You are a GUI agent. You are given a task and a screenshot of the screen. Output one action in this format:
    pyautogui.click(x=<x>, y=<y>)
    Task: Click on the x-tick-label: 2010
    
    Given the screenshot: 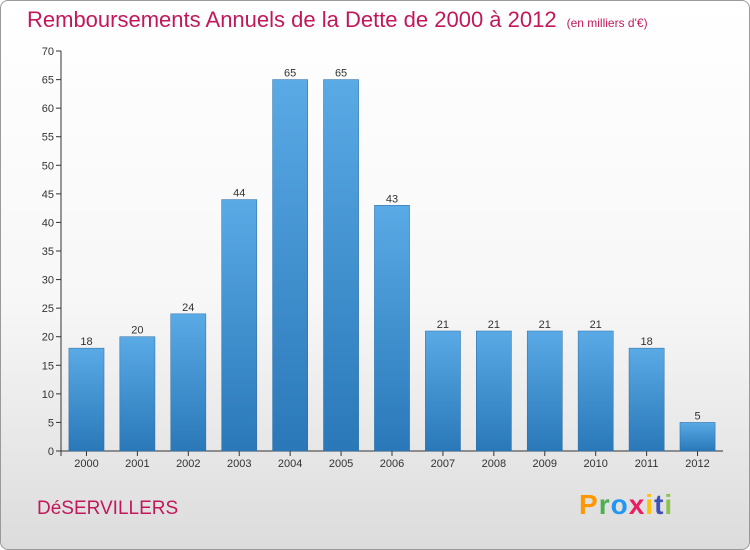 What is the action you would take?
    pyautogui.click(x=595, y=464)
    